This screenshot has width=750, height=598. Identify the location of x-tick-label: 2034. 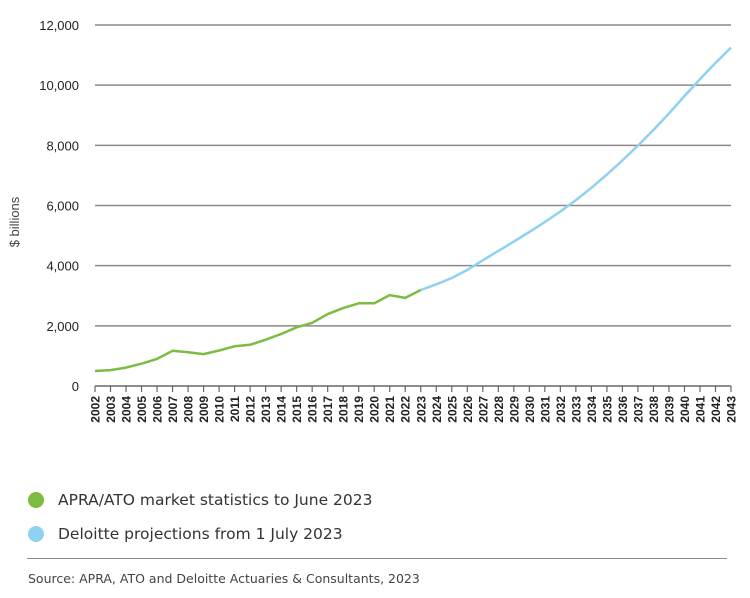
(592, 409).